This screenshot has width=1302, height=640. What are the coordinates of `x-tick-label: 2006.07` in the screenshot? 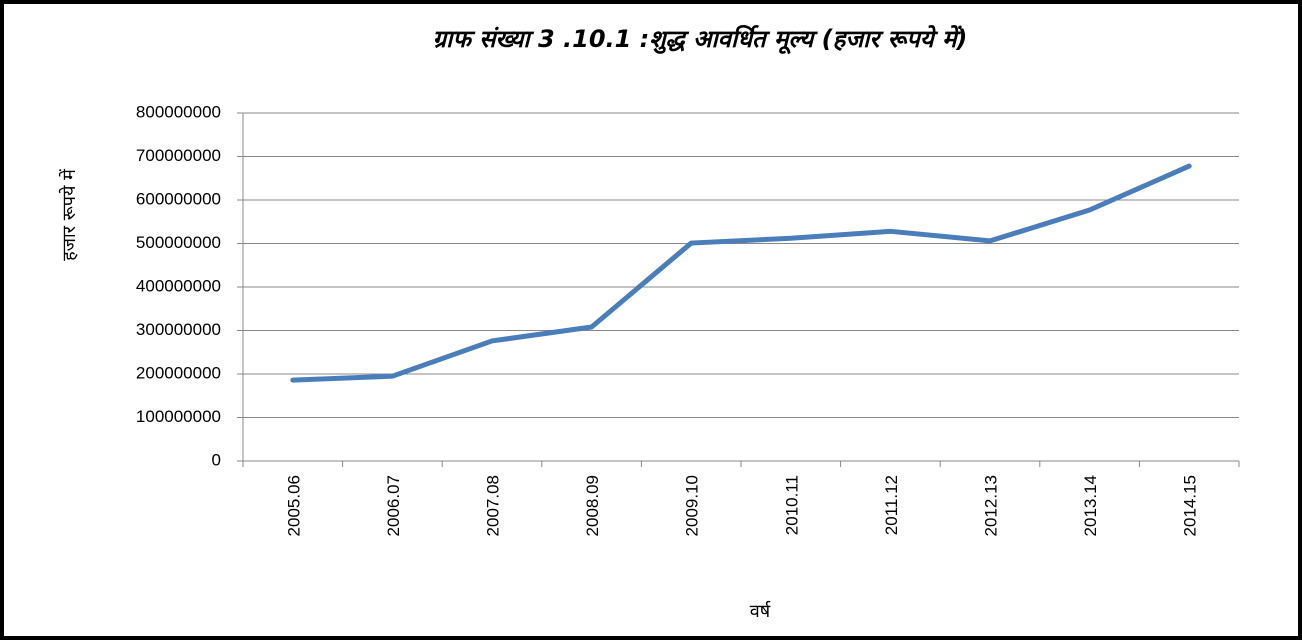 It's located at (393, 505).